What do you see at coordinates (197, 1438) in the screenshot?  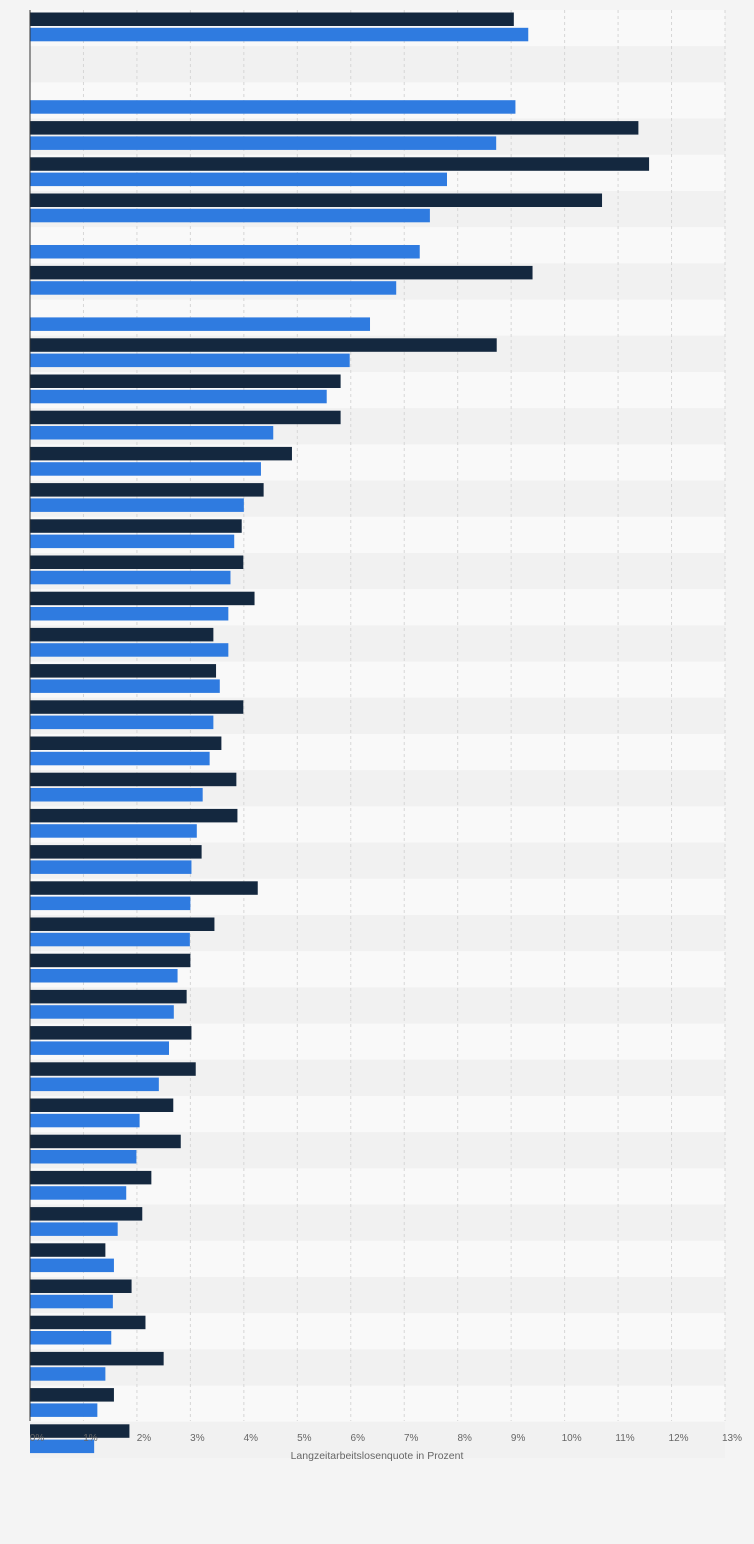 I see `x-tick-label: 3%` at bounding box center [197, 1438].